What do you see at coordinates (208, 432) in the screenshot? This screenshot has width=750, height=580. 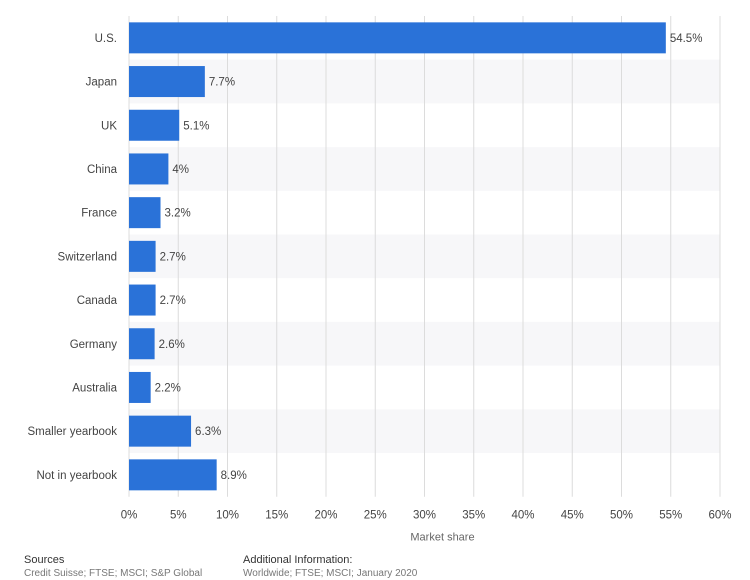 I see `data-label: 6.3%` at bounding box center [208, 432].